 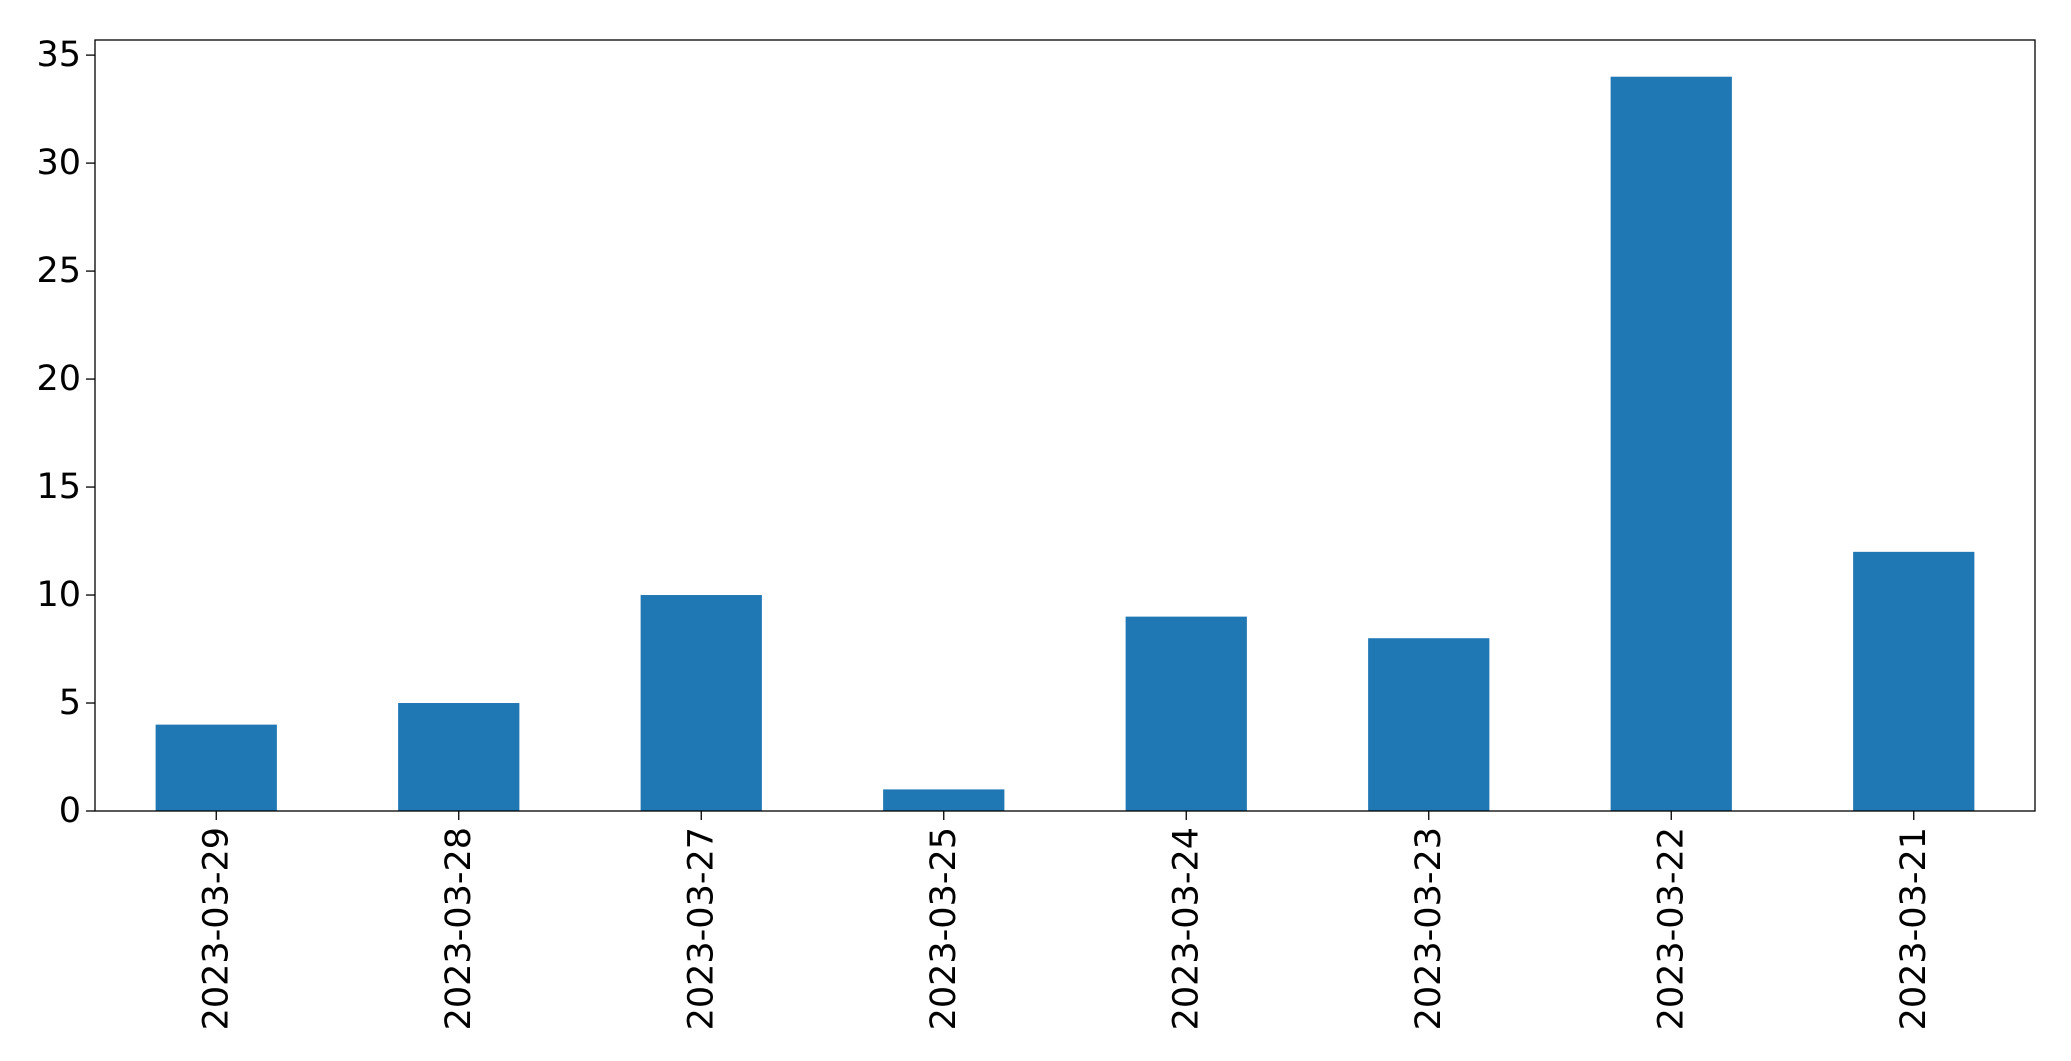 What do you see at coordinates (58, 55) in the screenshot?
I see `y-tick-label: 35` at bounding box center [58, 55].